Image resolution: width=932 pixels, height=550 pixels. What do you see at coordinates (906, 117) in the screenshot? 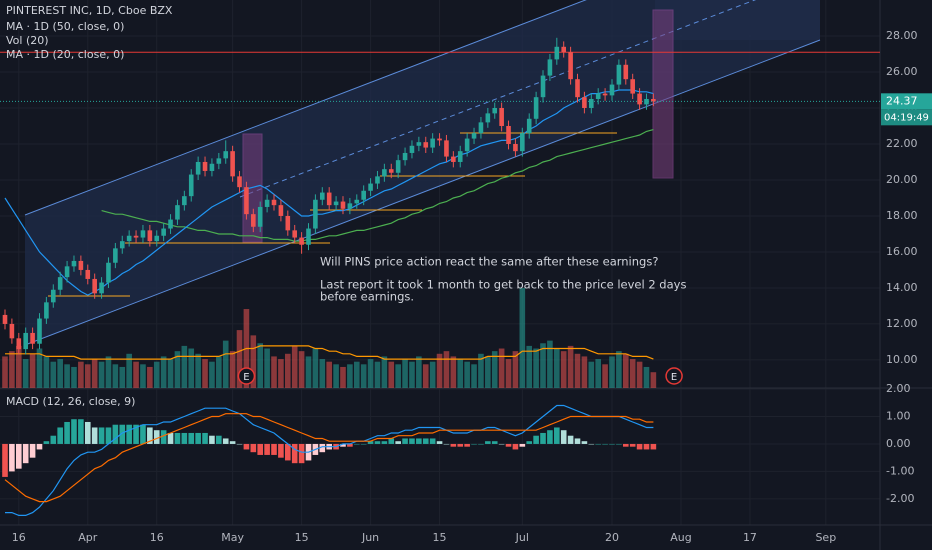
I see `countdown-box` at bounding box center [906, 117].